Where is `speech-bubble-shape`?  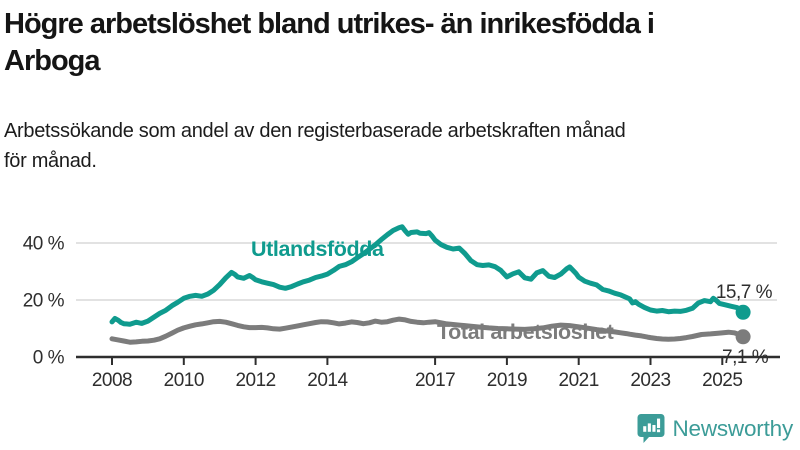
speech-bubble-shape is located at coordinates (651, 428).